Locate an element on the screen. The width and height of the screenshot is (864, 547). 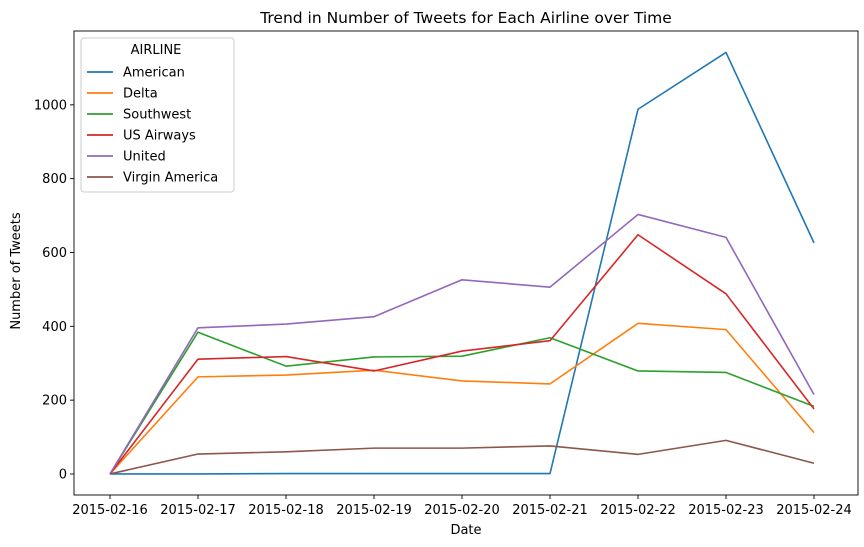
y-axis-title: Number of Tweets is located at coordinates (16, 271).